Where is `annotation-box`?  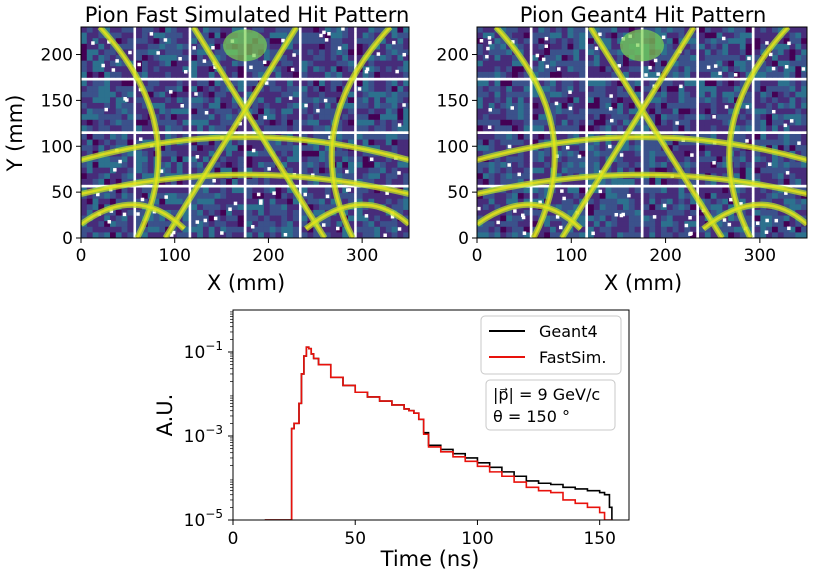 annotation-box is located at coordinates (550, 405).